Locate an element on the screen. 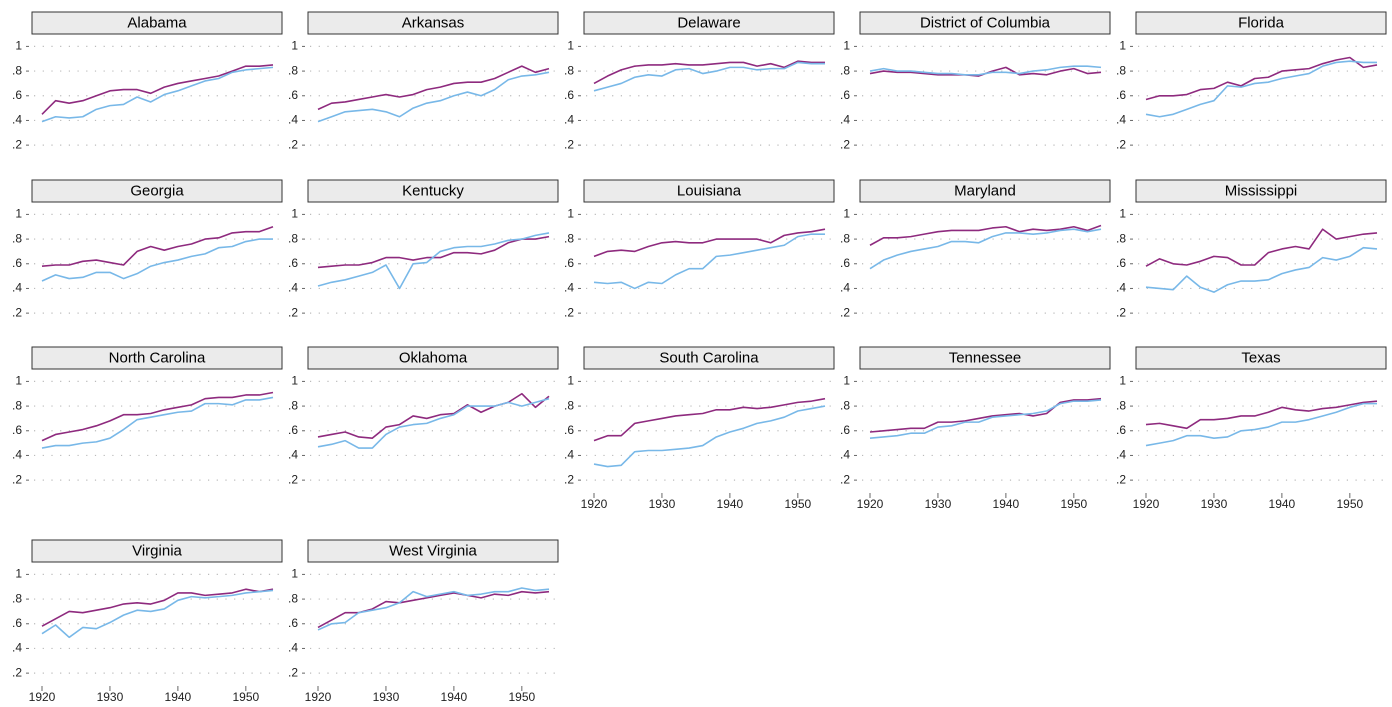 The image size is (1392, 707). panel-title: Alabama is located at coordinates (157, 22).